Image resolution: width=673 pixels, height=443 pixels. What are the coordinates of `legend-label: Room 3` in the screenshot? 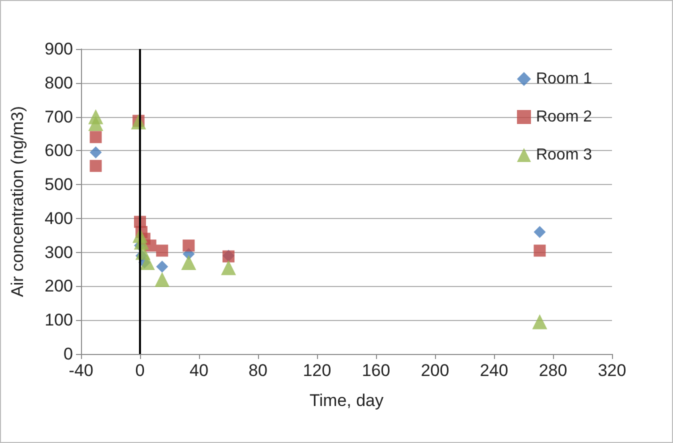 It's located at (564, 155).